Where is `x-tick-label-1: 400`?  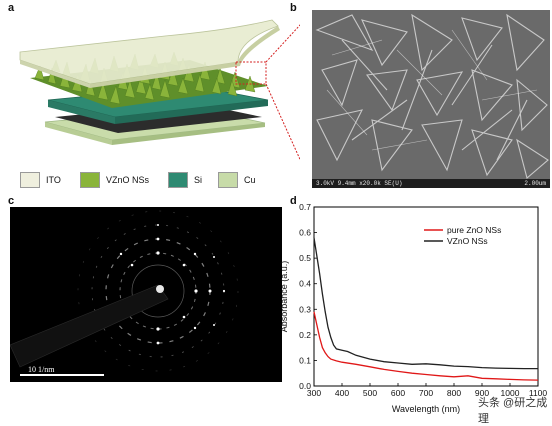
x-tick-label-1: 400 is located at coordinates (342, 393).